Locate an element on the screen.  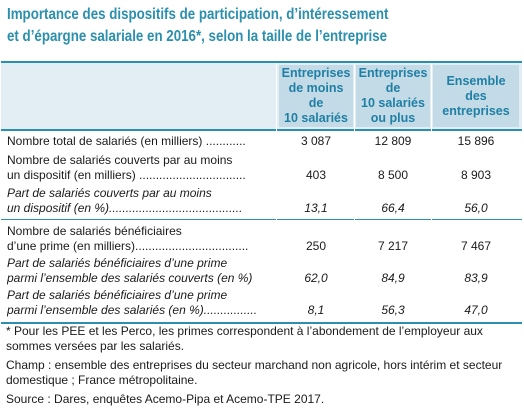
column-header-all-line: des is located at coordinates (476, 95).